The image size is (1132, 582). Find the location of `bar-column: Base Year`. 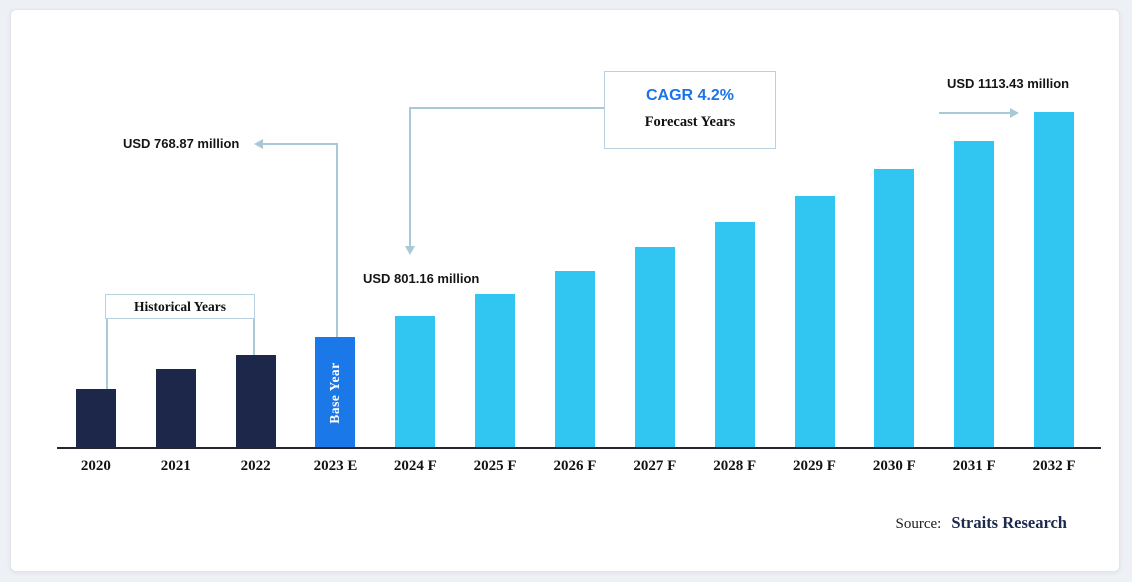

bar-column: Base Year is located at coordinates (336, 392).